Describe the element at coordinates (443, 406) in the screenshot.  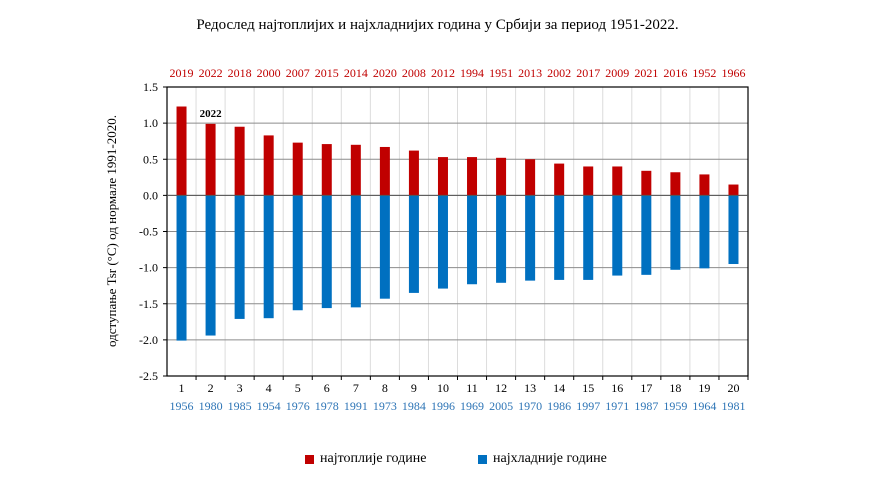
I see `cold-year-label: 1996` at that location.